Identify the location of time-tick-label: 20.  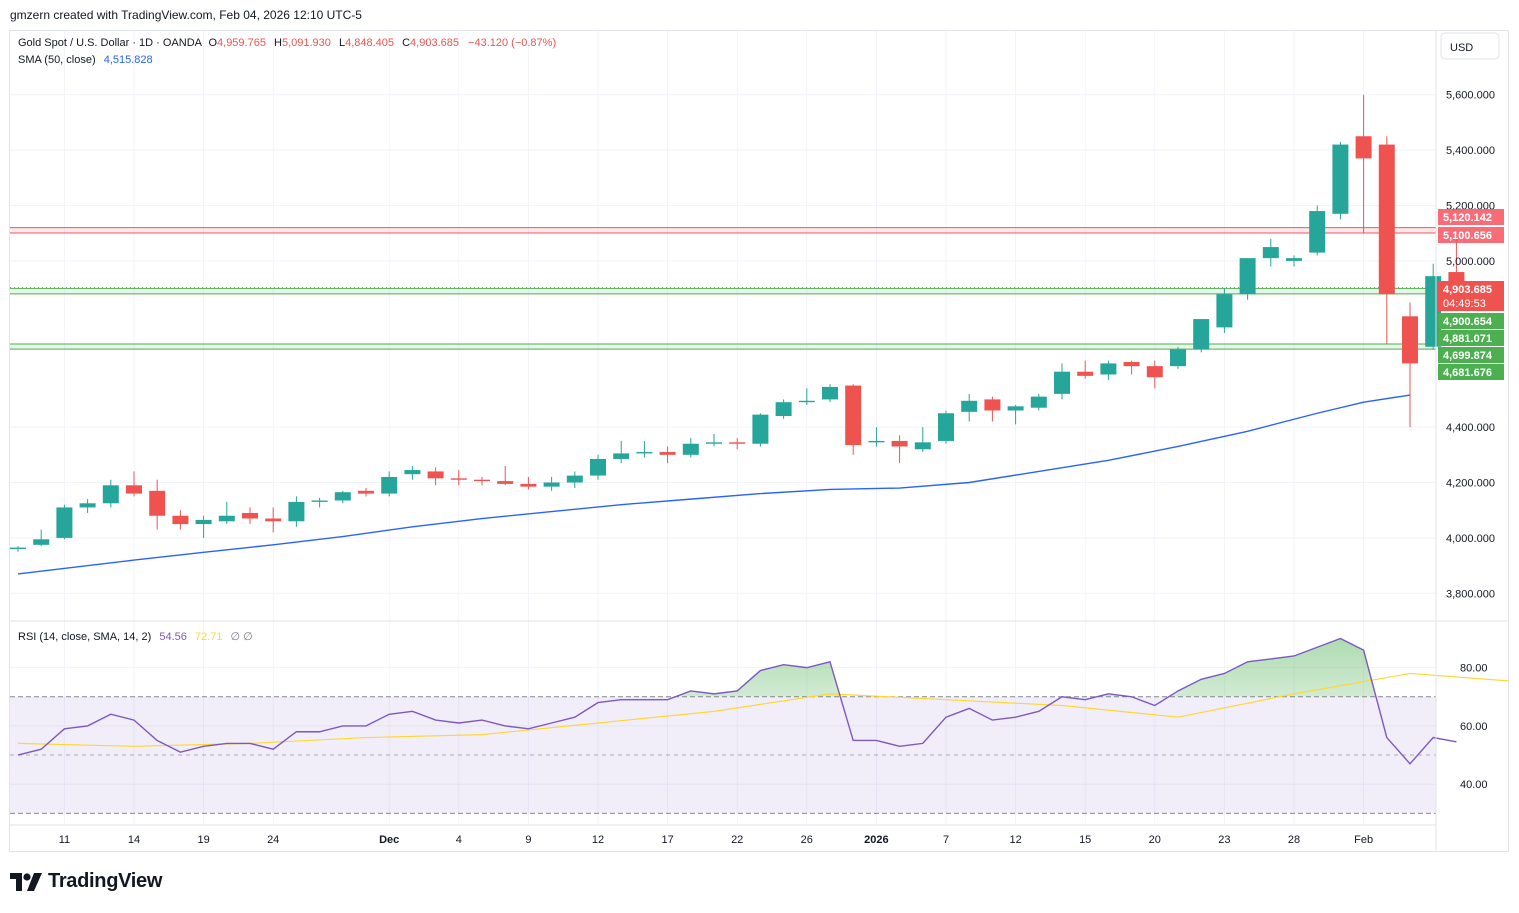
(1155, 840).